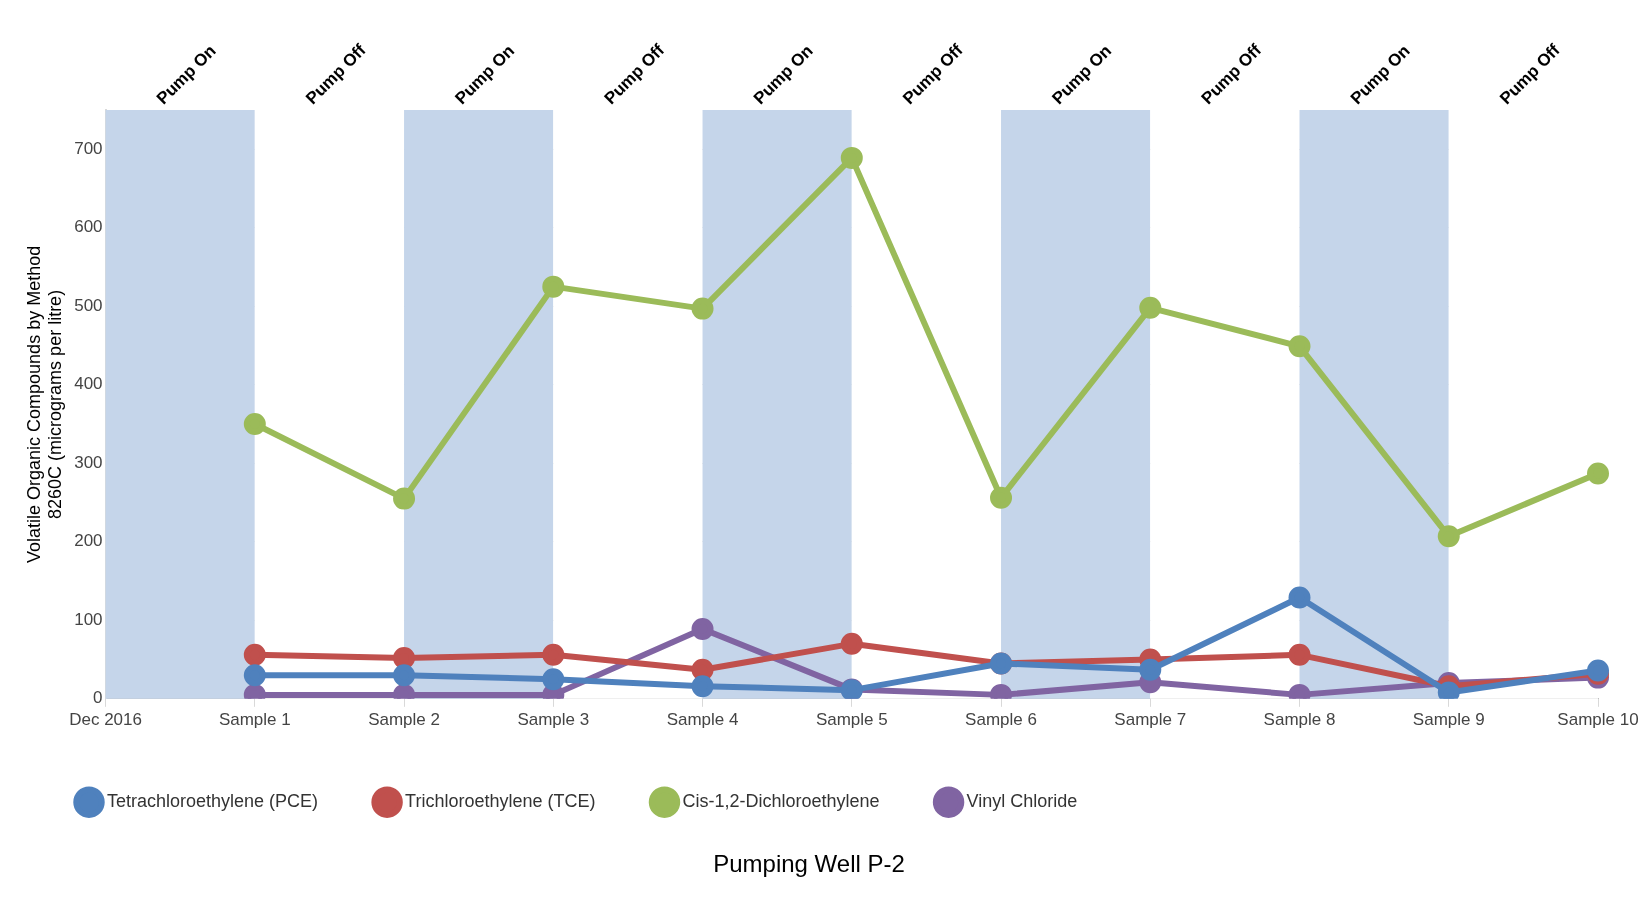 This screenshot has width=1648, height=905. I want to click on x-tick-label: Sample 10, so click(1598, 719).